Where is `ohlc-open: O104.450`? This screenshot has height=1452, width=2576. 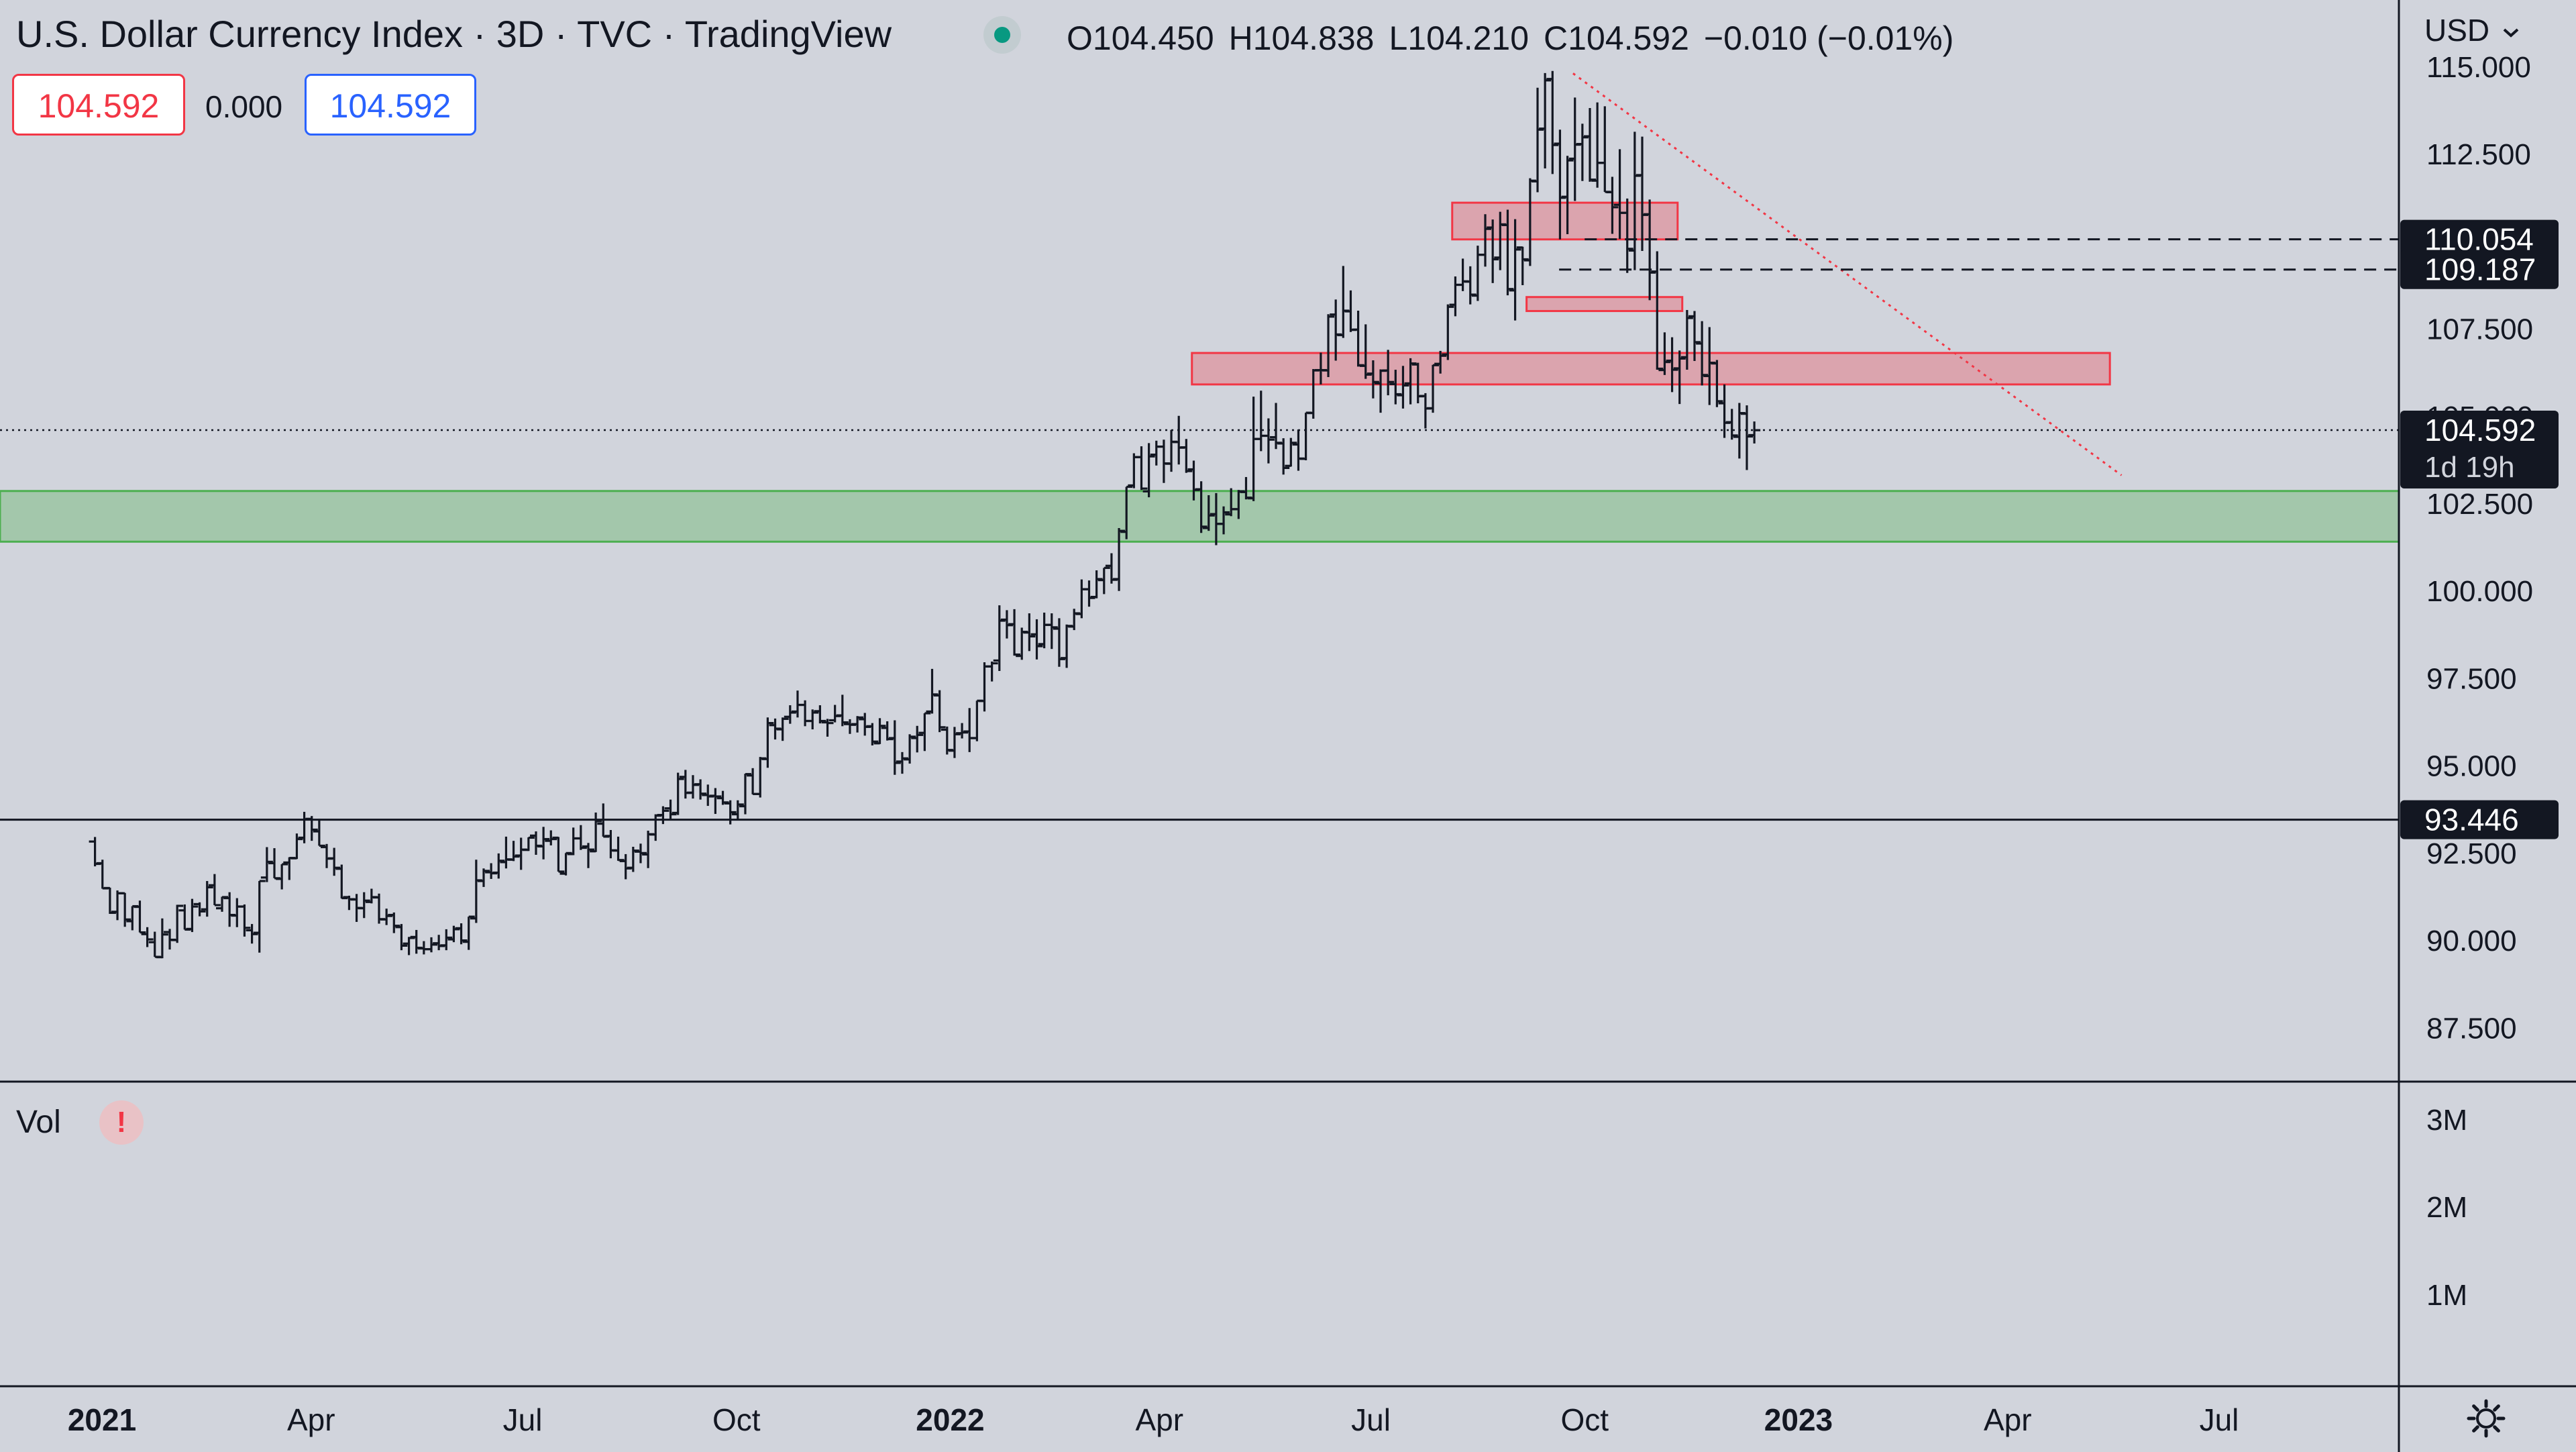 ohlc-open: O104.450 is located at coordinates (1140, 38).